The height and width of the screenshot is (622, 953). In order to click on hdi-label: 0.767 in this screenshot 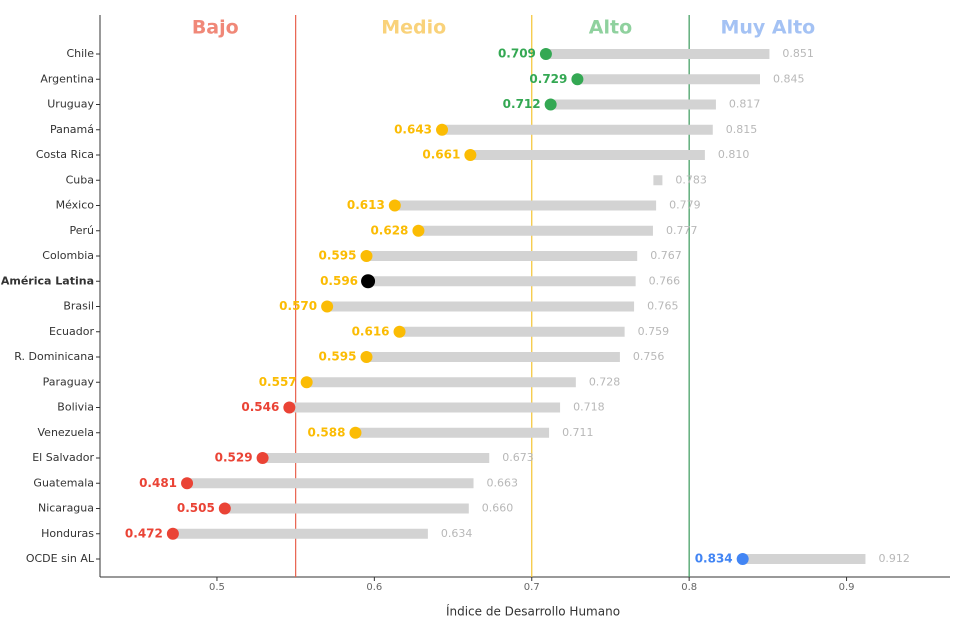, I will do `click(666, 255)`.